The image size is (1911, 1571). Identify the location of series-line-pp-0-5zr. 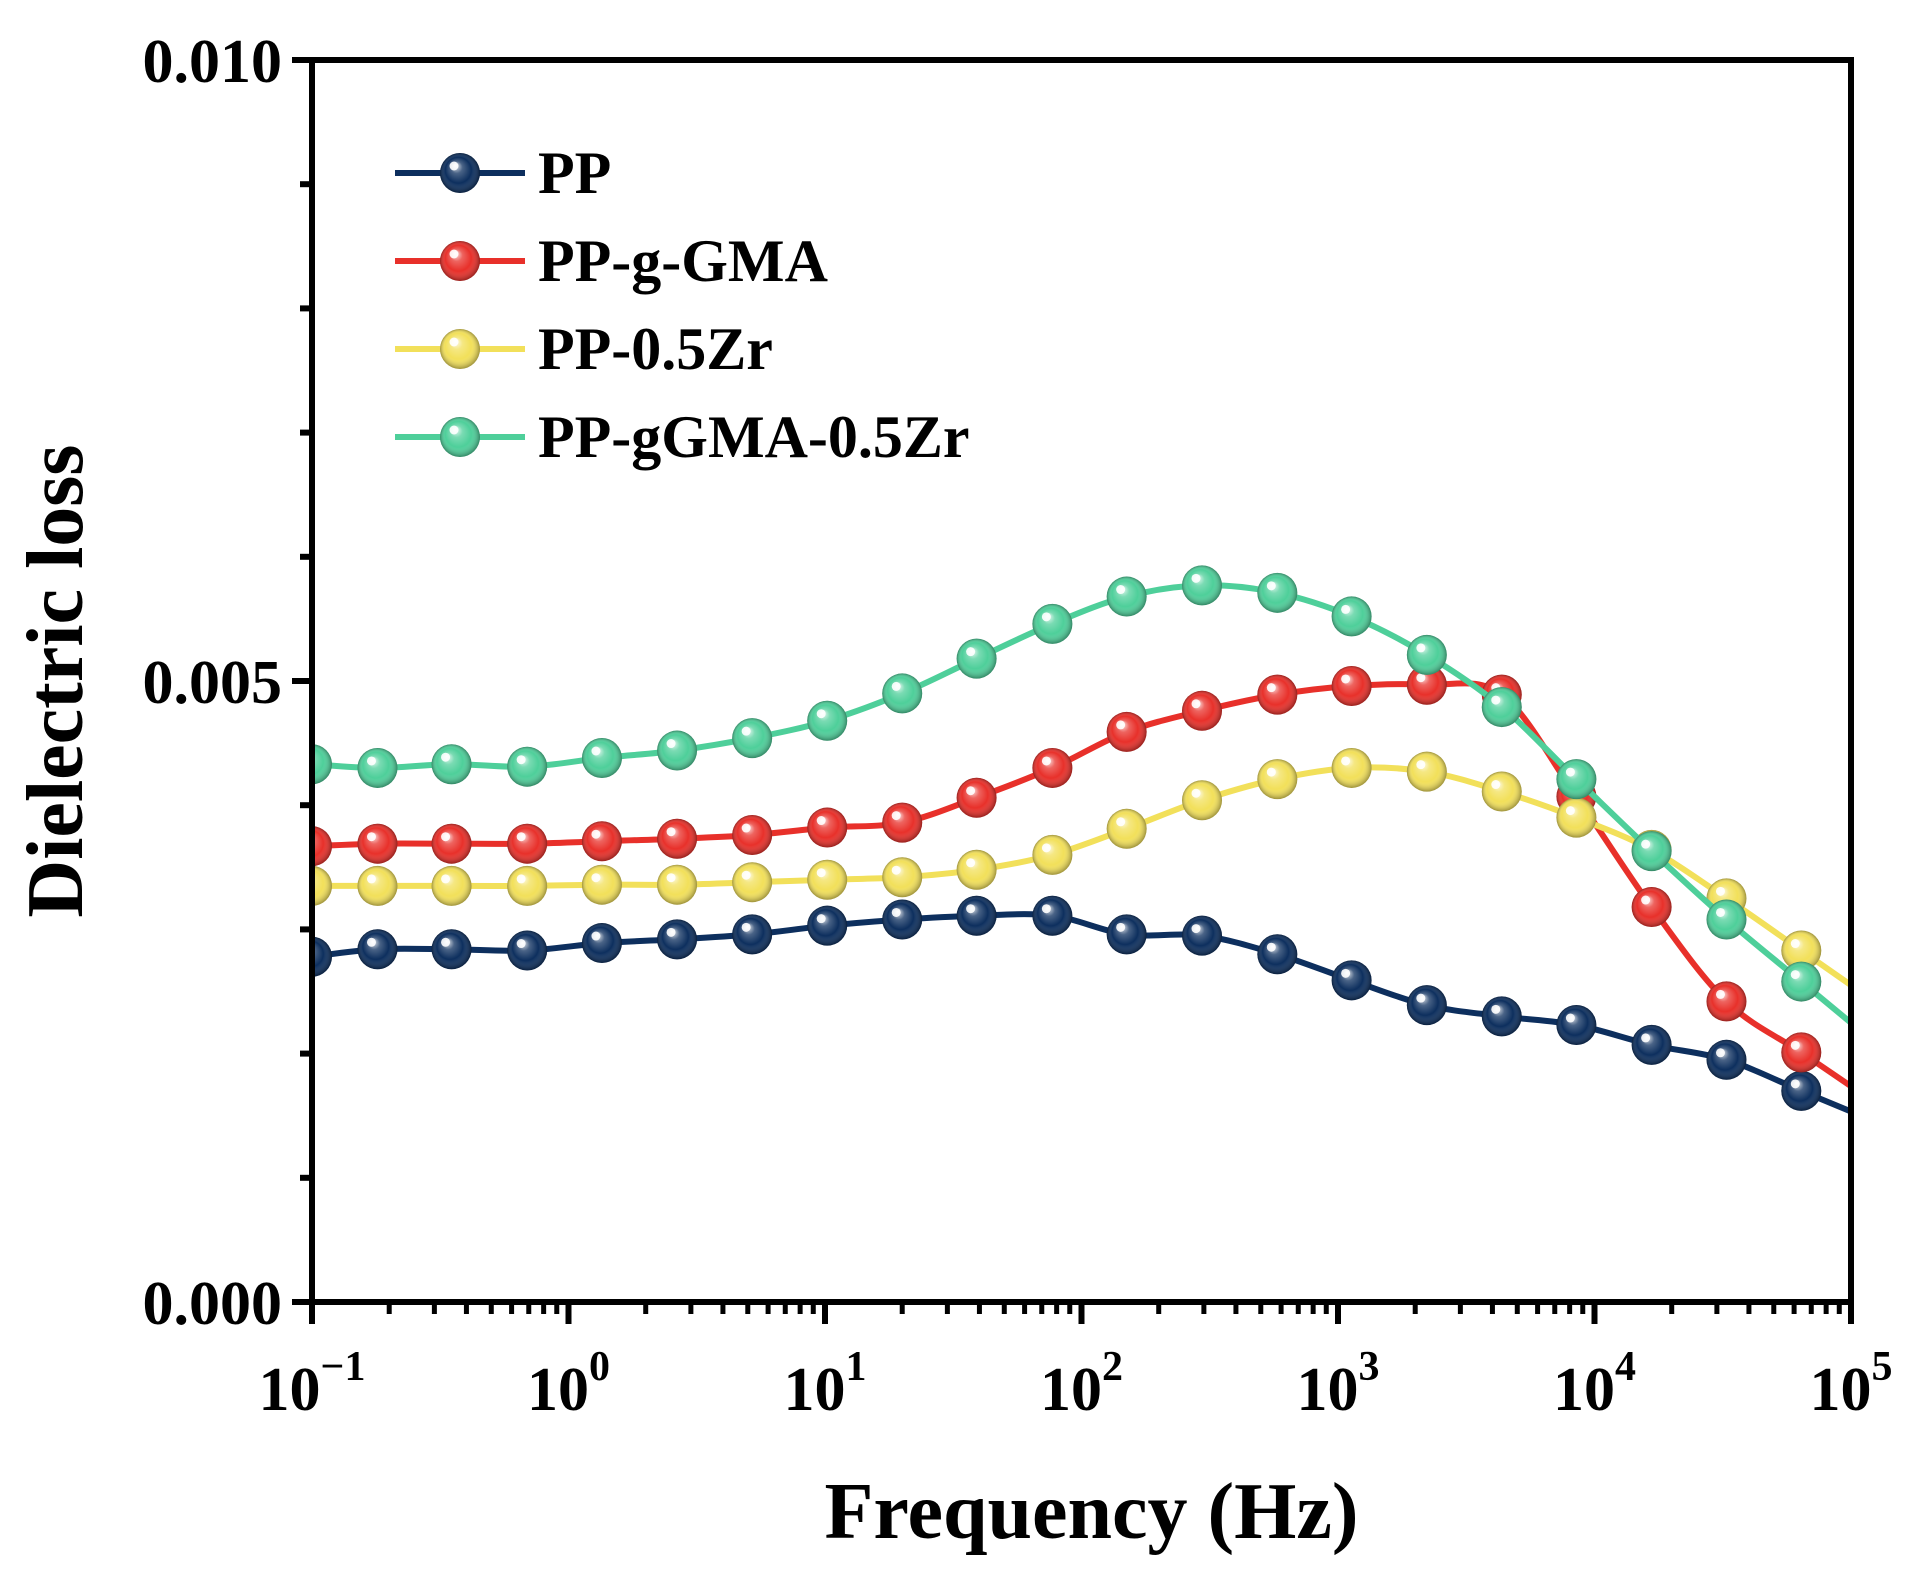
(1081, 876).